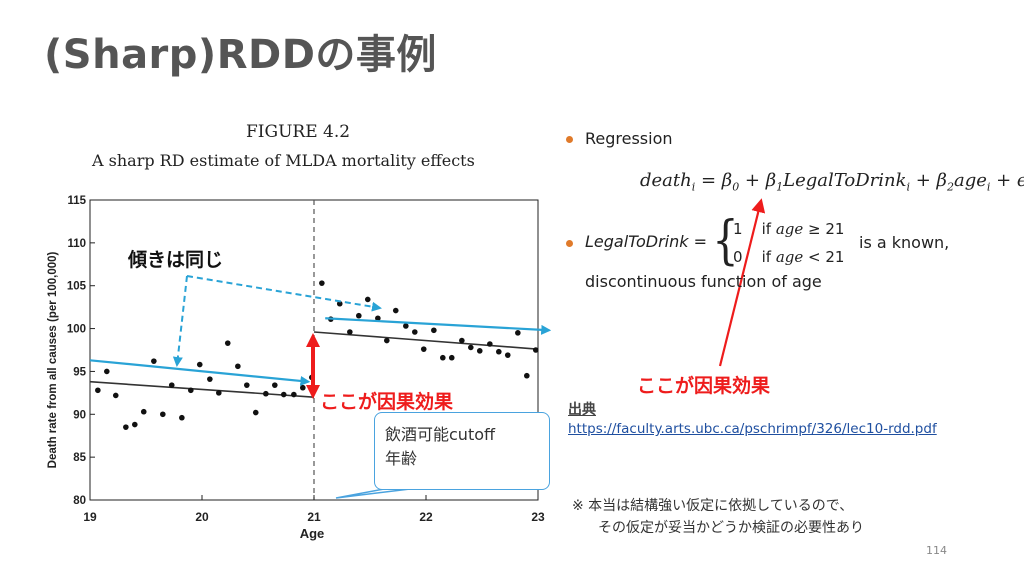 Image resolution: width=1024 pixels, height=576 pixels. What do you see at coordinates (314, 517) in the screenshot?
I see `x-tick-label: 21` at bounding box center [314, 517].